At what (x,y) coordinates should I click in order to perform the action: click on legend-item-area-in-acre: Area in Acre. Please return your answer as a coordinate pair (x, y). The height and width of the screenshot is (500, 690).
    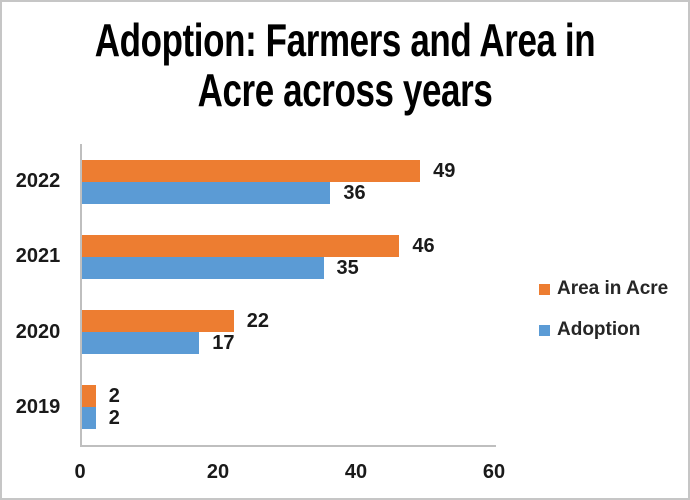
    Looking at the image, I should click on (603, 289).